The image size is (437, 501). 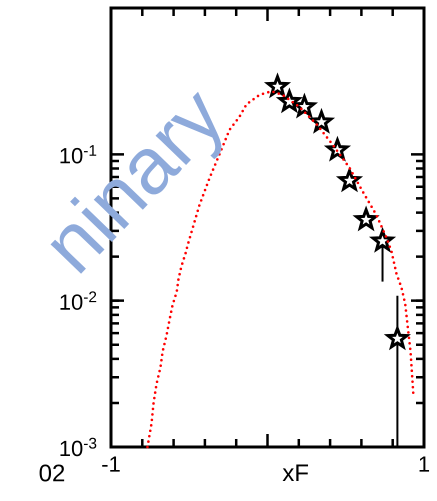 What do you see at coordinates (425, 464) in the screenshot?
I see `x-tick-label: 1` at bounding box center [425, 464].